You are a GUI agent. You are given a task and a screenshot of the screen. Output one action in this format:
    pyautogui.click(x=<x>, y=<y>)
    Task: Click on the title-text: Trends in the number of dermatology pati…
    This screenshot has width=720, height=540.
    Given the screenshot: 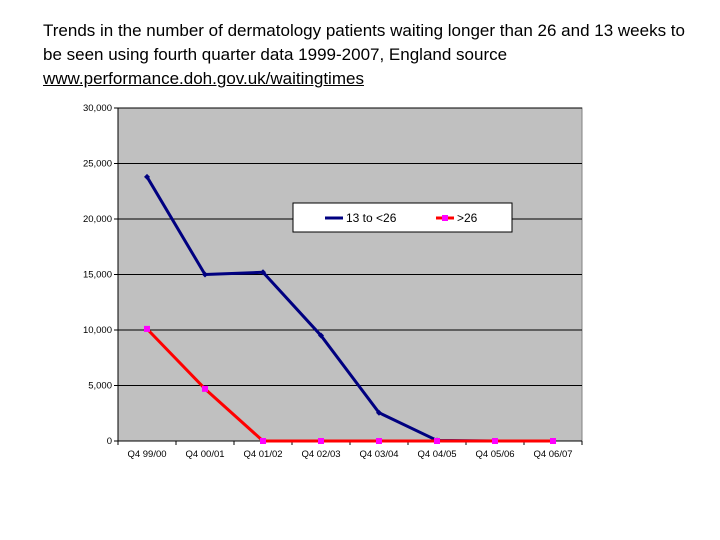 What is the action you would take?
    pyautogui.click(x=364, y=42)
    